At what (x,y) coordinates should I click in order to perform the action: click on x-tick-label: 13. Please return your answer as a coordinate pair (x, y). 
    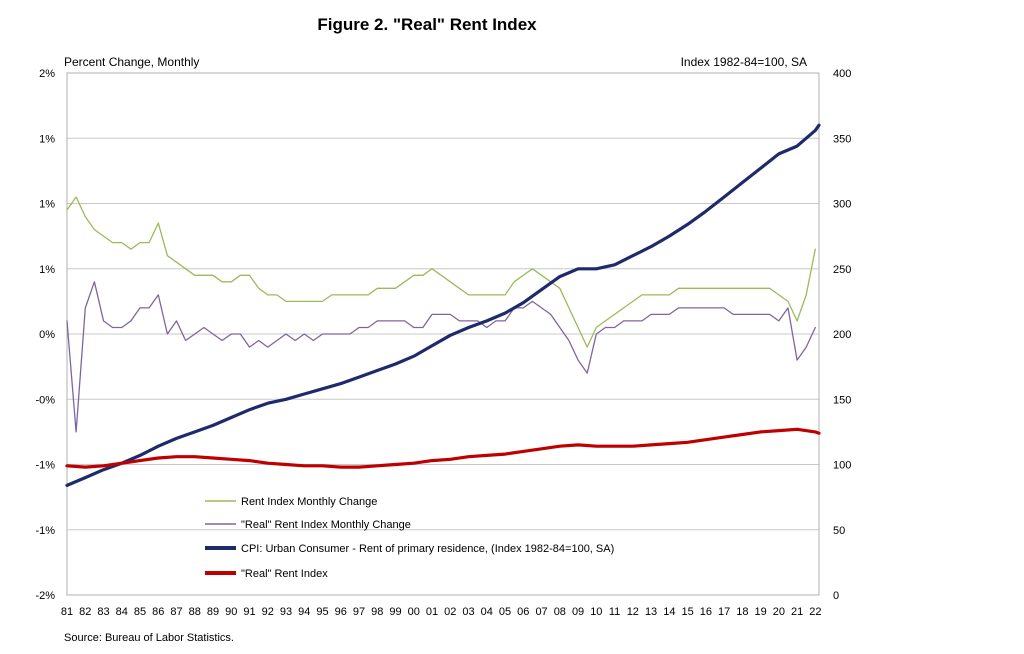
    Looking at the image, I should click on (651, 612).